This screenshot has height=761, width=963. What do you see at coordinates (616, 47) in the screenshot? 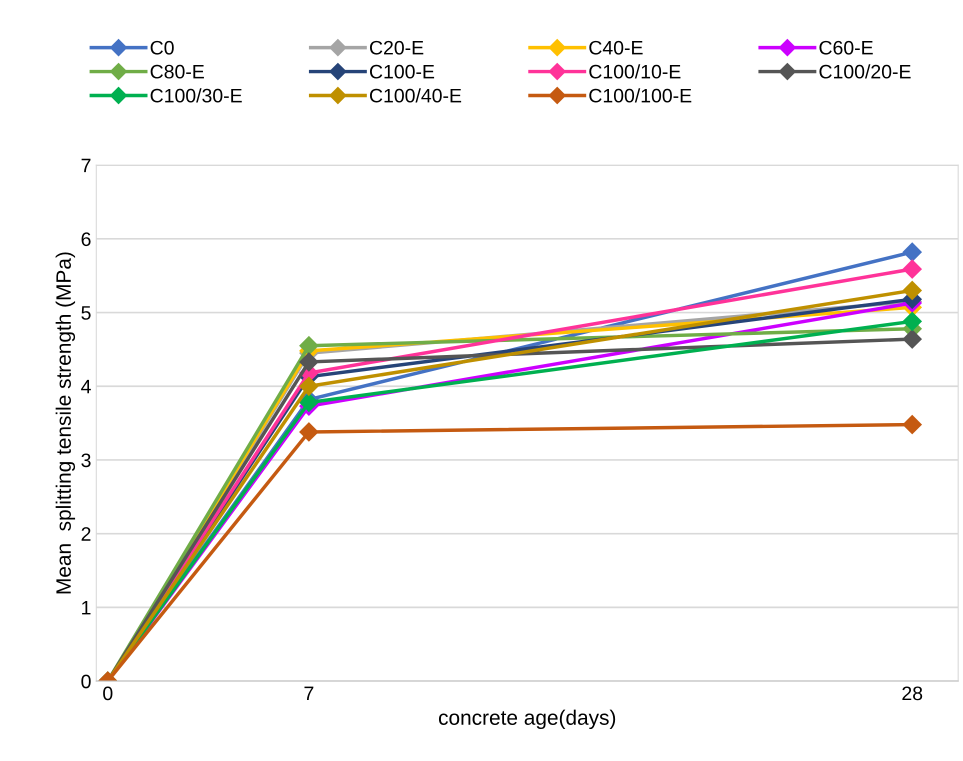
I see `legend-label: C40-E` at bounding box center [616, 47].